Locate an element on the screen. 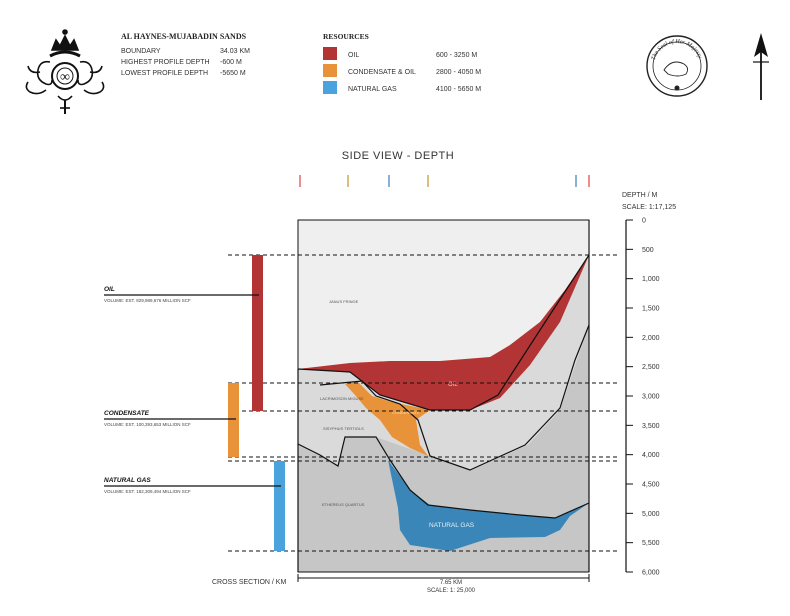  legend-range-condensate: 2800 - 4050 M is located at coordinates (458, 72).